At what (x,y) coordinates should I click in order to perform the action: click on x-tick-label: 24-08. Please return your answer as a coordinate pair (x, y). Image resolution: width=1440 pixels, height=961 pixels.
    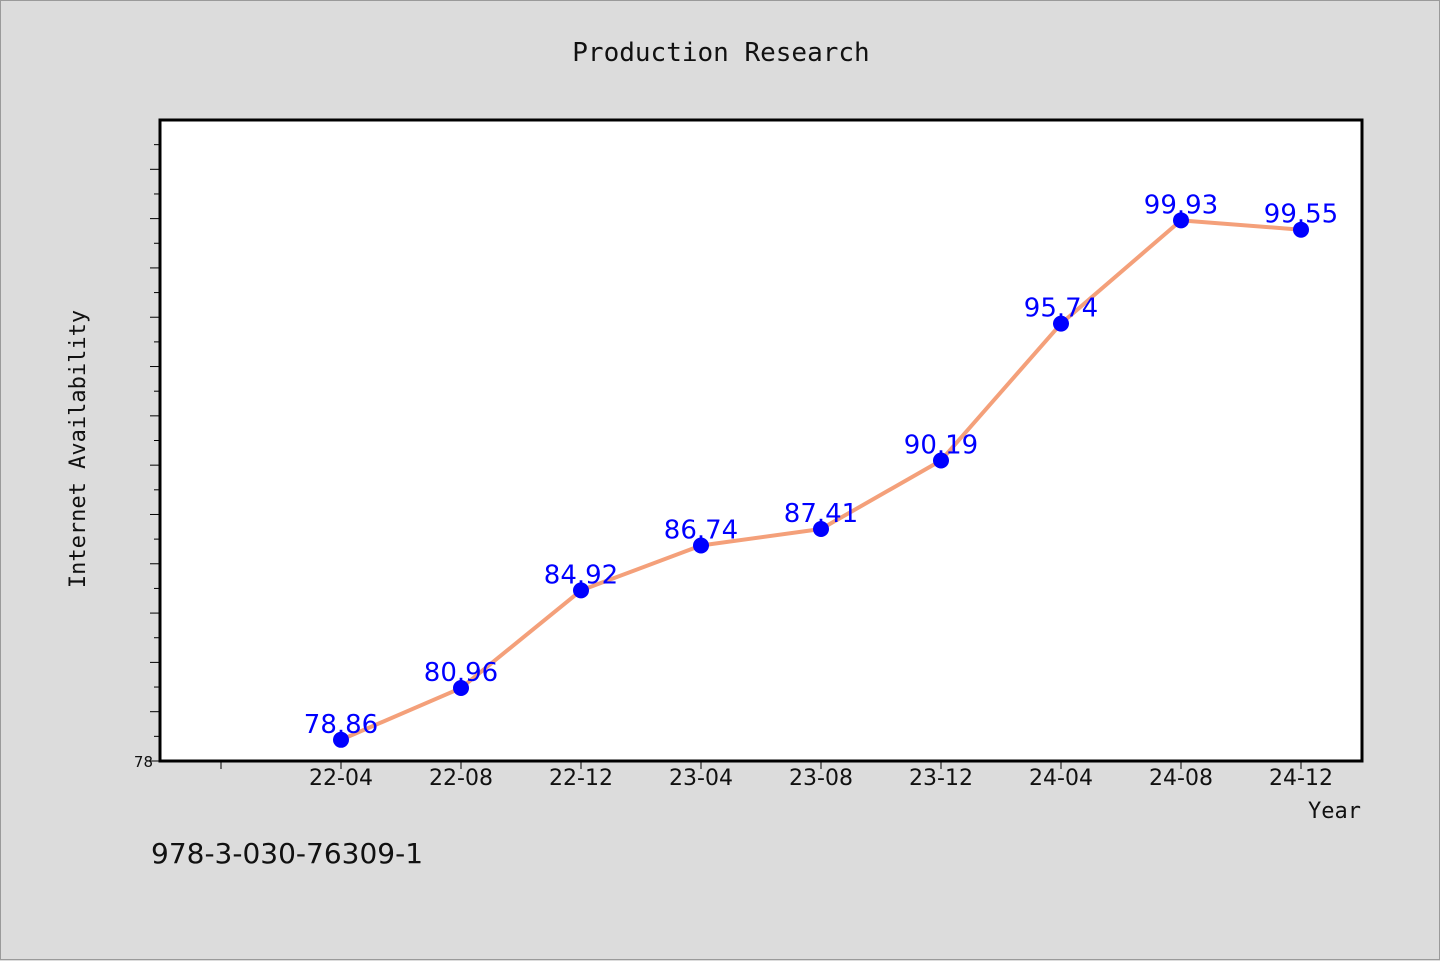
    Looking at the image, I should click on (1181, 778).